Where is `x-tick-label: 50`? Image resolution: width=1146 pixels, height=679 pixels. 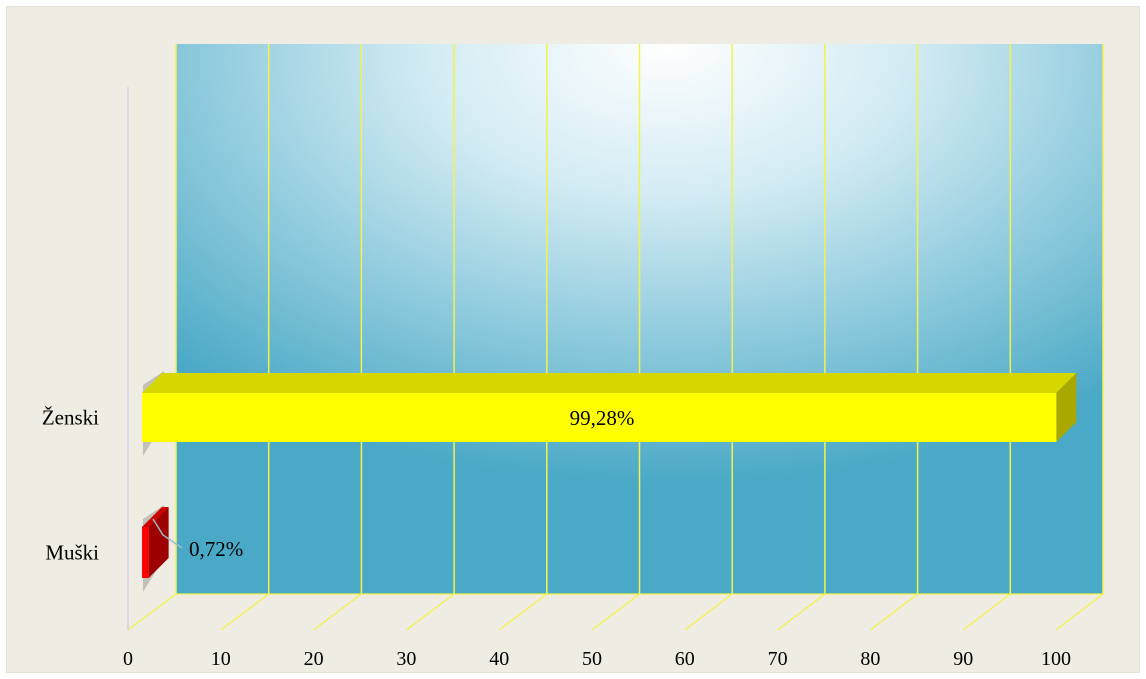 x-tick-label: 50 is located at coordinates (592, 659).